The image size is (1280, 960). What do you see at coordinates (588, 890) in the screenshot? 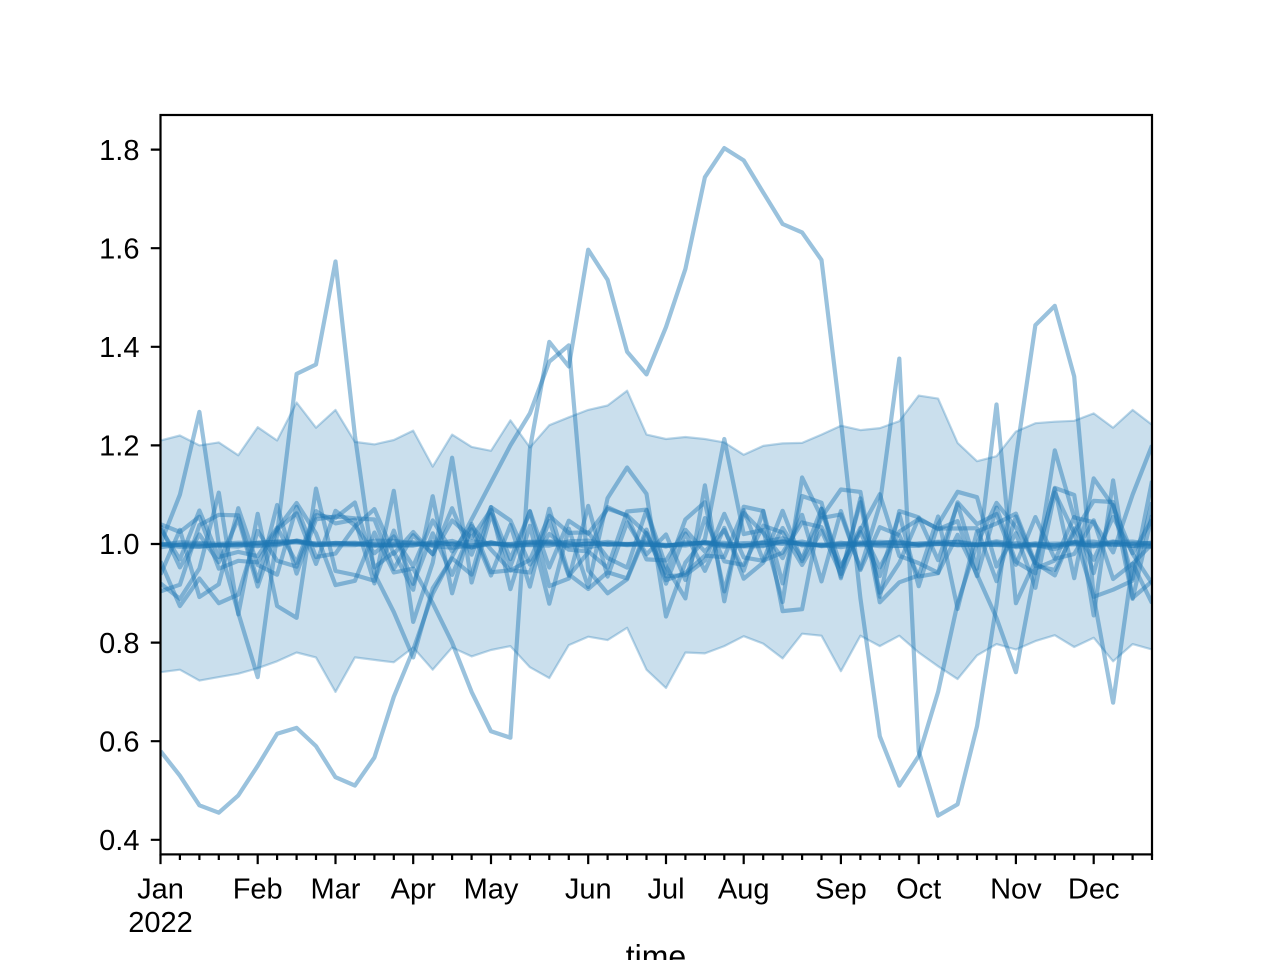
I see `svg-text: Jun` at bounding box center [588, 890].